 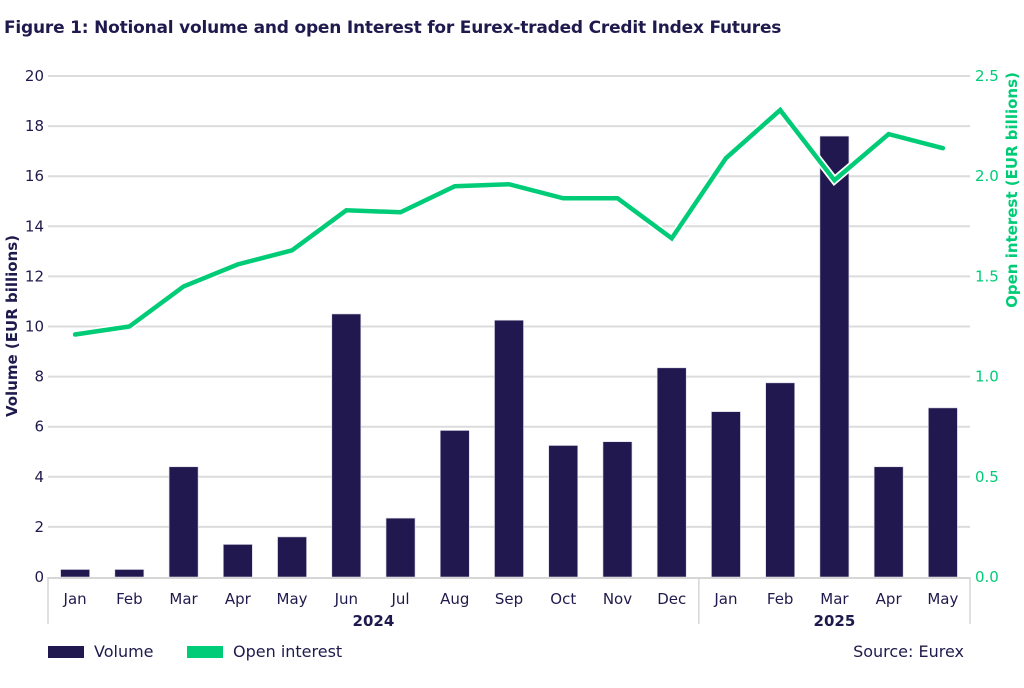 I want to click on y-tick-label-right: 0.0, so click(x=987, y=577).